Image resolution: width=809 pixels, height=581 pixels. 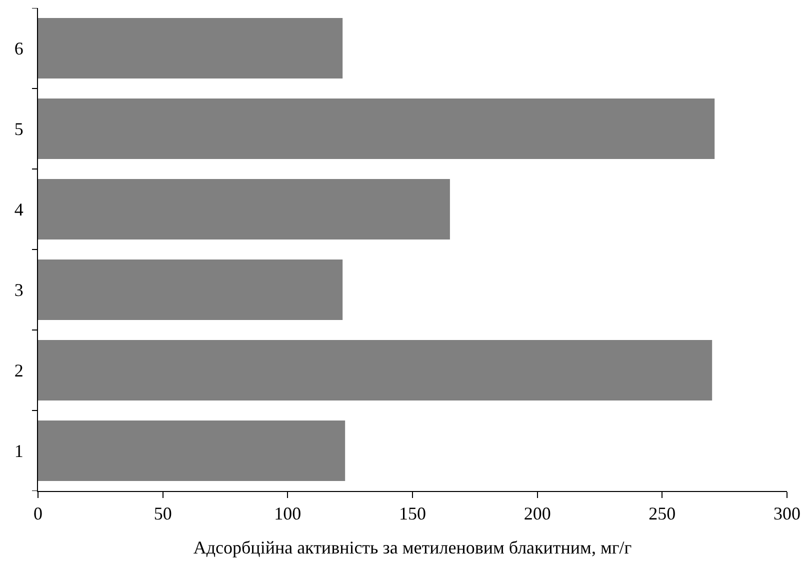 I want to click on x-tick-label: 250, so click(x=662, y=514).